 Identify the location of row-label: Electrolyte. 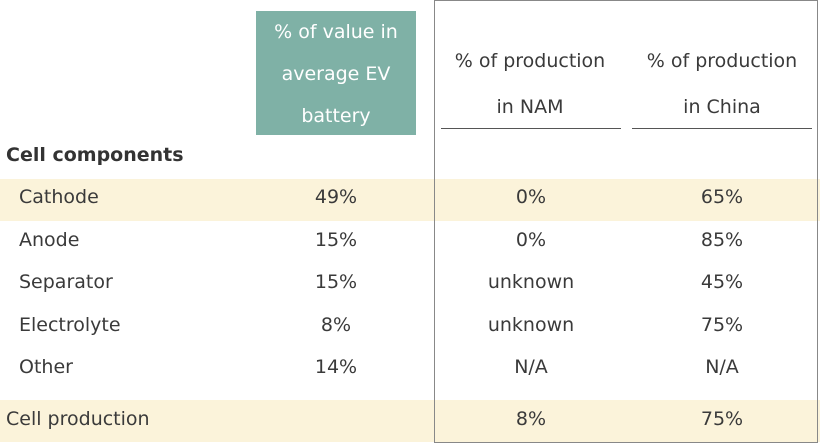
(70, 325).